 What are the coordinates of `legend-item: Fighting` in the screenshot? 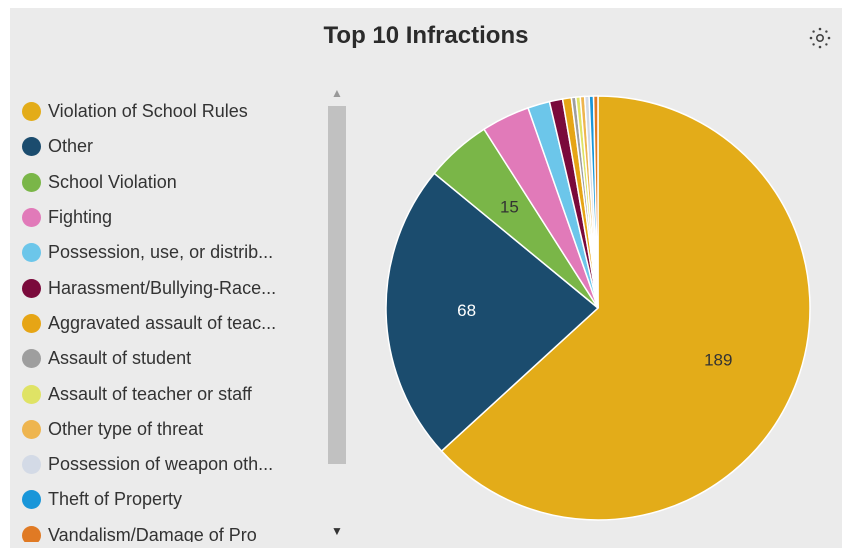 It's located at (172, 217).